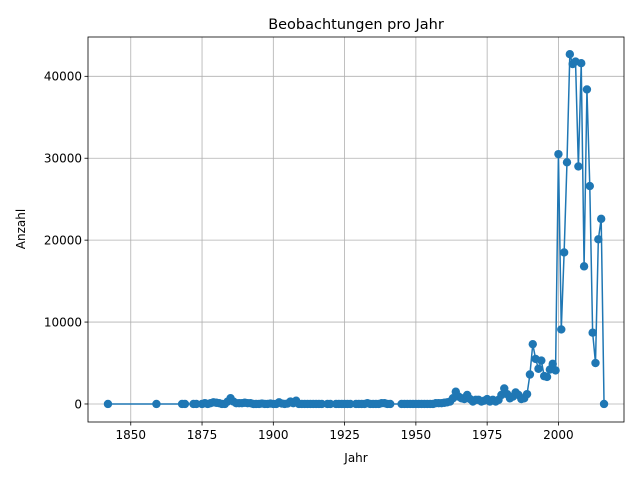  I want to click on y-axis: 0 10000 20000 30000 40000, so click(66, 240).